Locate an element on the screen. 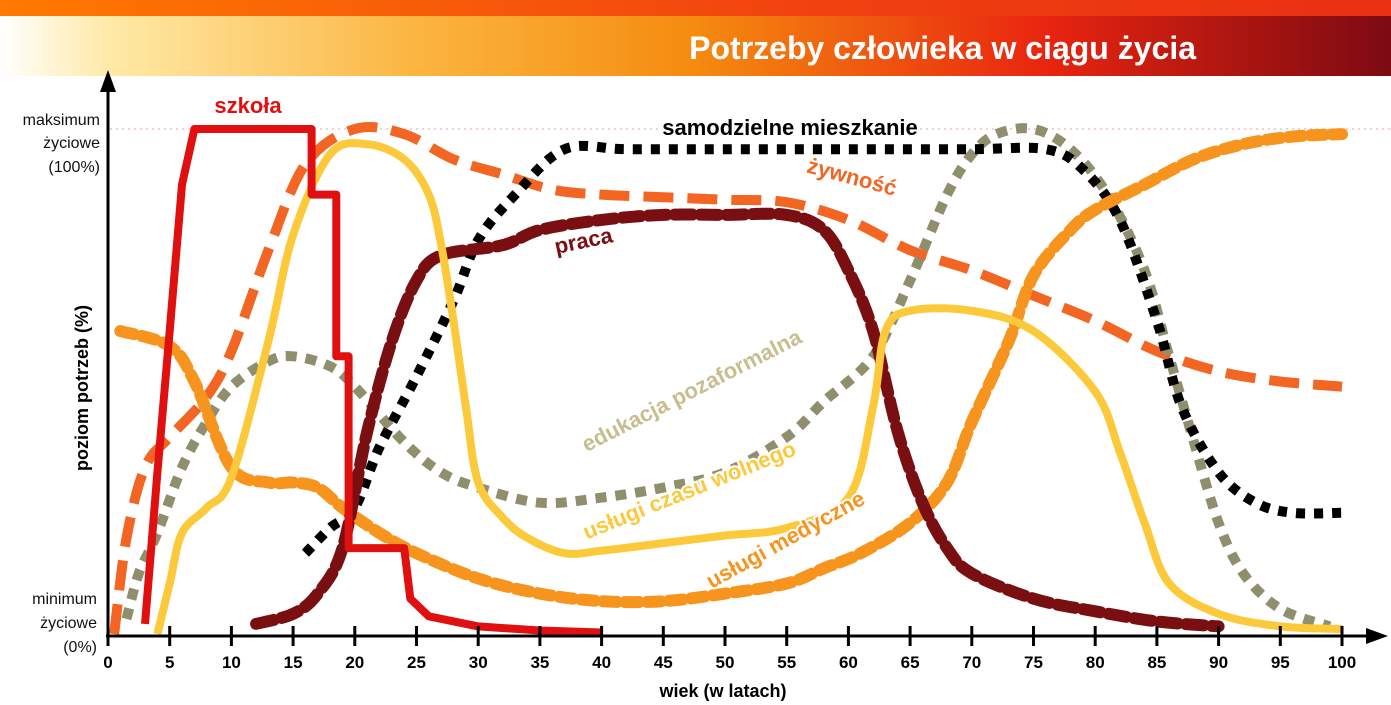  y-axis-title: poziom potrzeb (%) is located at coordinates (82, 388).